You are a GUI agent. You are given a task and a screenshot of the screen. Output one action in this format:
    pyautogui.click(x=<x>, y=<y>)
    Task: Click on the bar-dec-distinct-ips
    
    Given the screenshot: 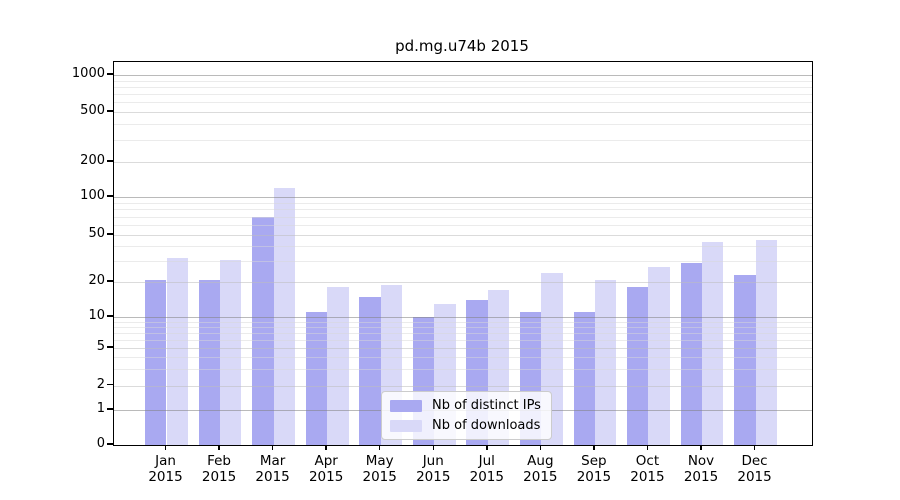 What is the action you would take?
    pyautogui.click(x=745, y=359)
    